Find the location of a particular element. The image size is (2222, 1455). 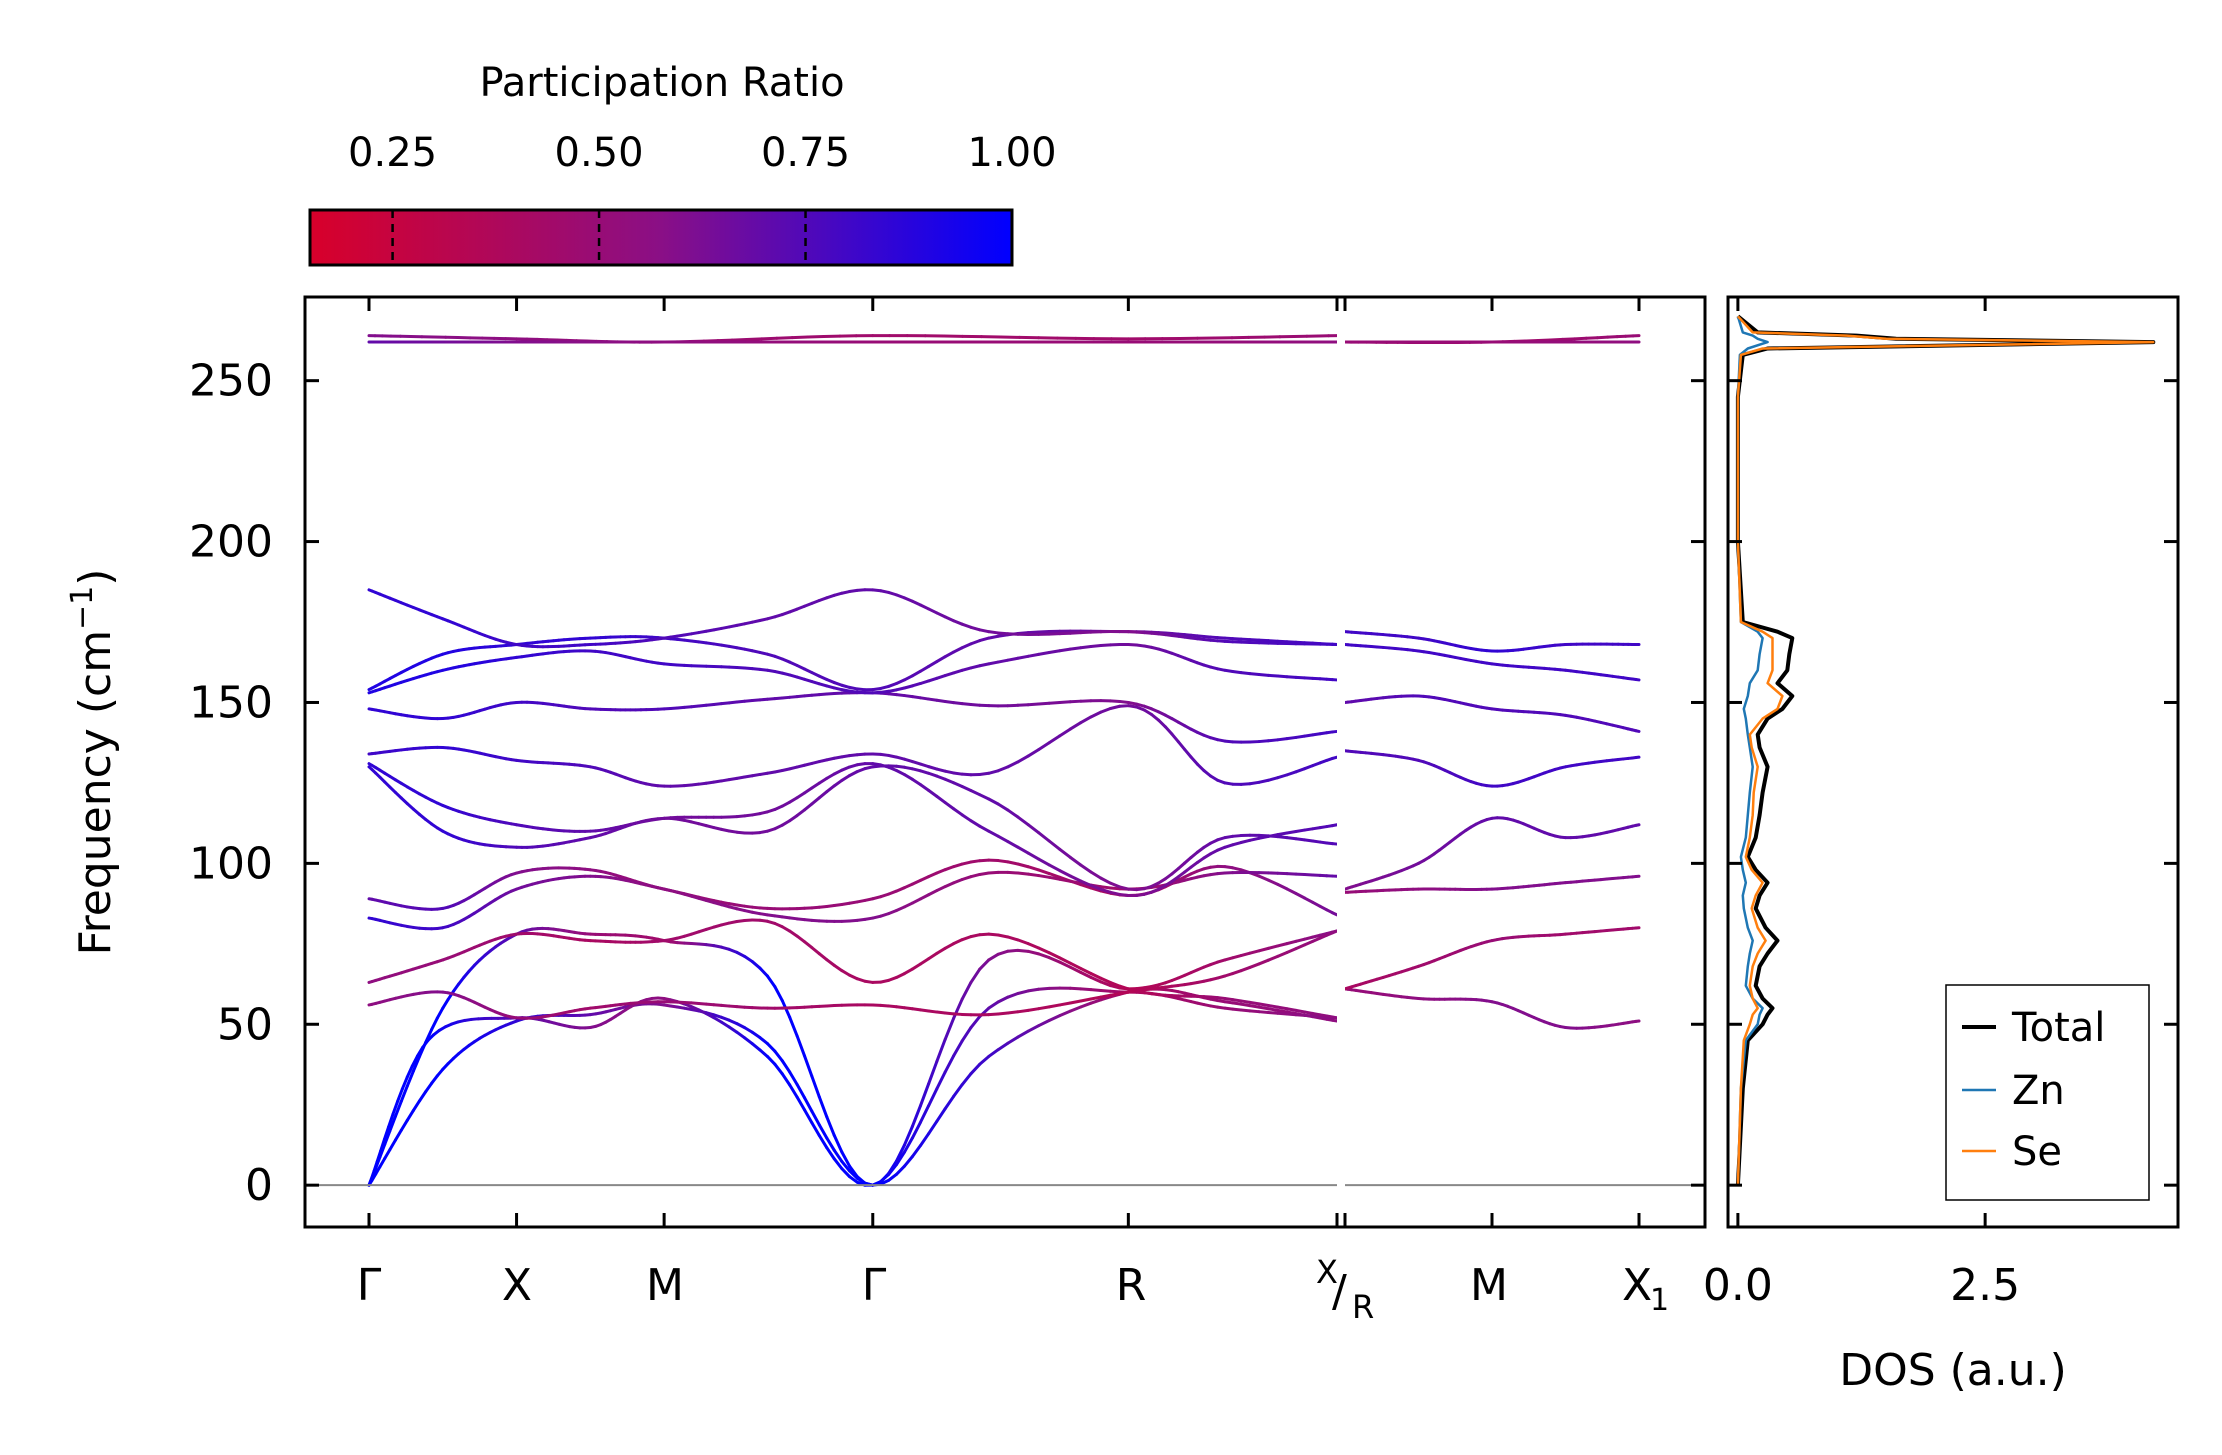

band-optic-top is located at coordinates (853, 618).